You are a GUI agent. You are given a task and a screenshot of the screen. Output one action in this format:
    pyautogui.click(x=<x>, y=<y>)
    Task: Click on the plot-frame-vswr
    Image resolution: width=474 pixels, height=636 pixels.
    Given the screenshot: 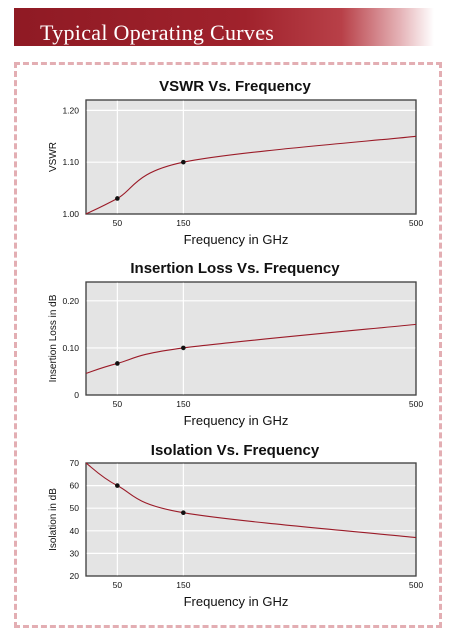 What is the action you would take?
    pyautogui.click(x=251, y=157)
    